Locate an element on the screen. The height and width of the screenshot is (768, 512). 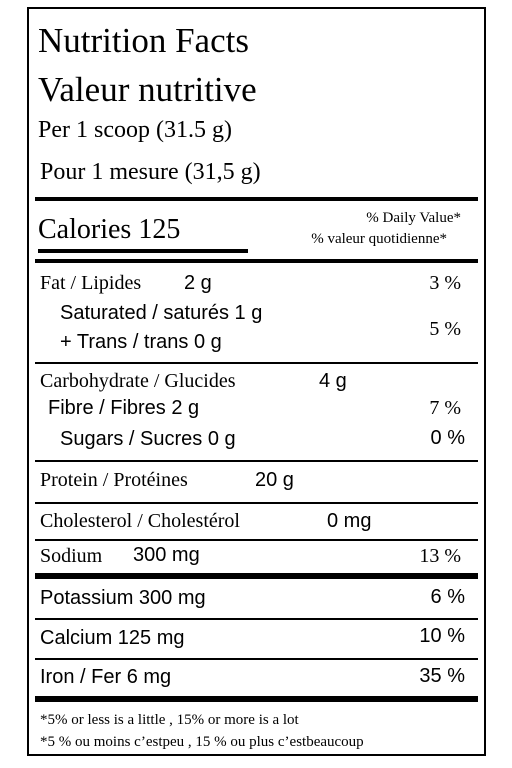
daily-value-header-french: % valeur quotidienne* is located at coordinates (379, 239).